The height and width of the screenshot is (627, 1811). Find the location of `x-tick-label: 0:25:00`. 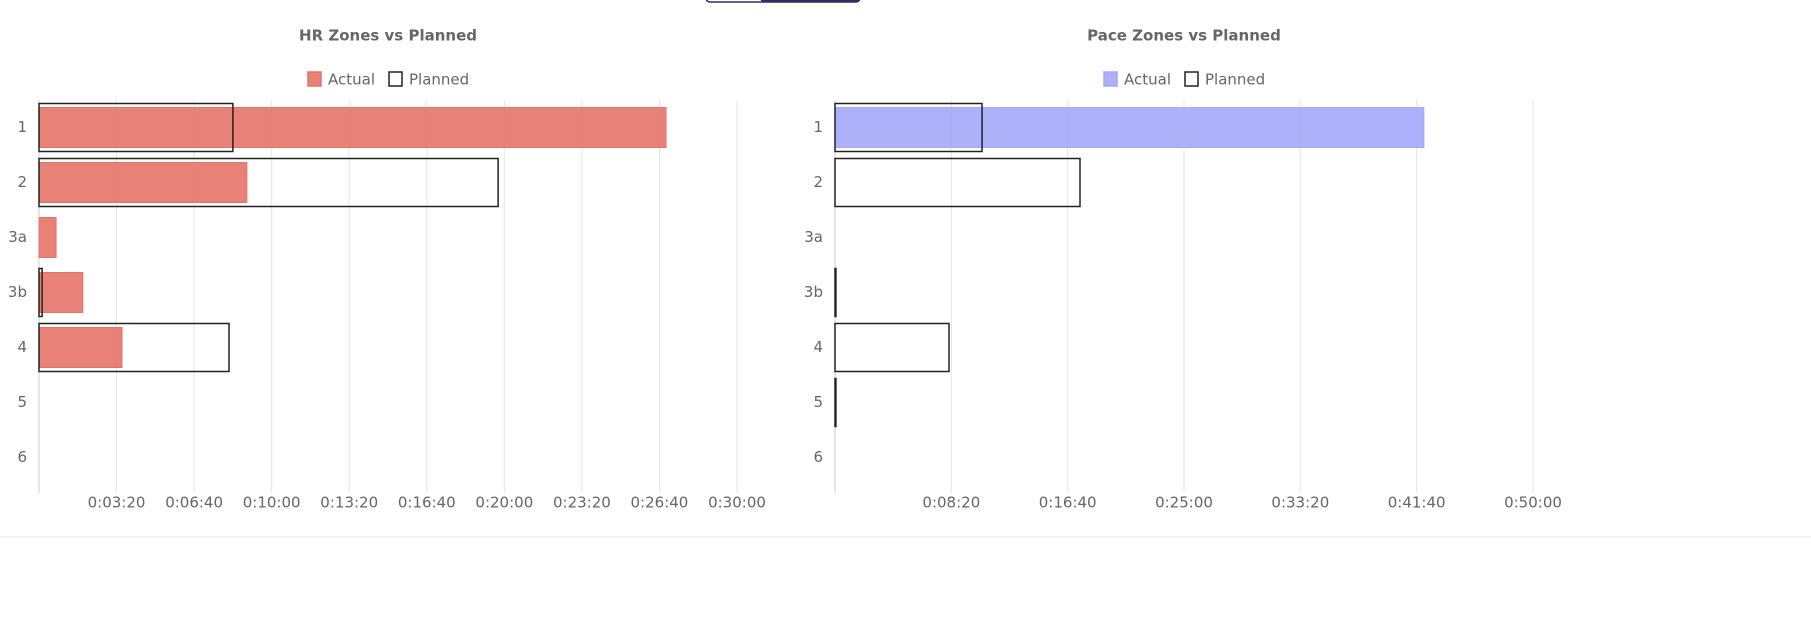

x-tick-label: 0:25:00 is located at coordinates (1184, 503).